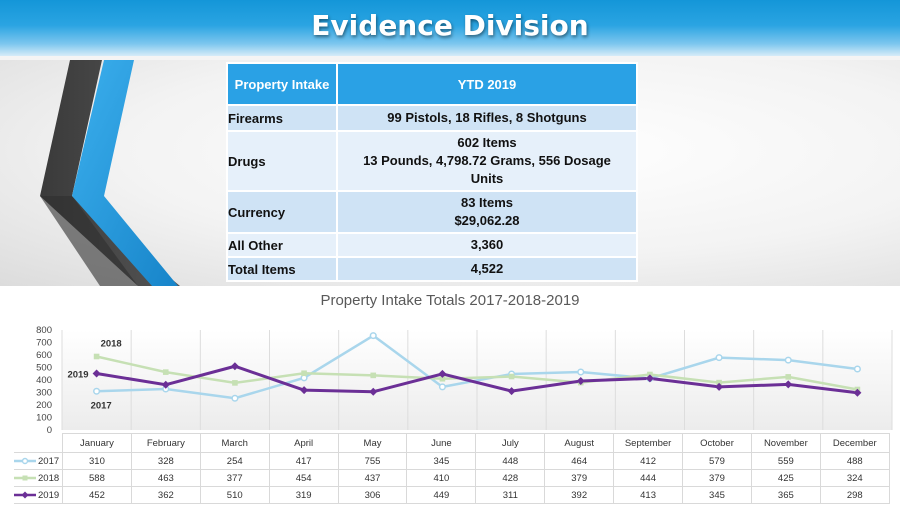 This screenshot has width=900, height=505. What do you see at coordinates (372, 443) in the screenshot?
I see `data-table-category: May` at bounding box center [372, 443].